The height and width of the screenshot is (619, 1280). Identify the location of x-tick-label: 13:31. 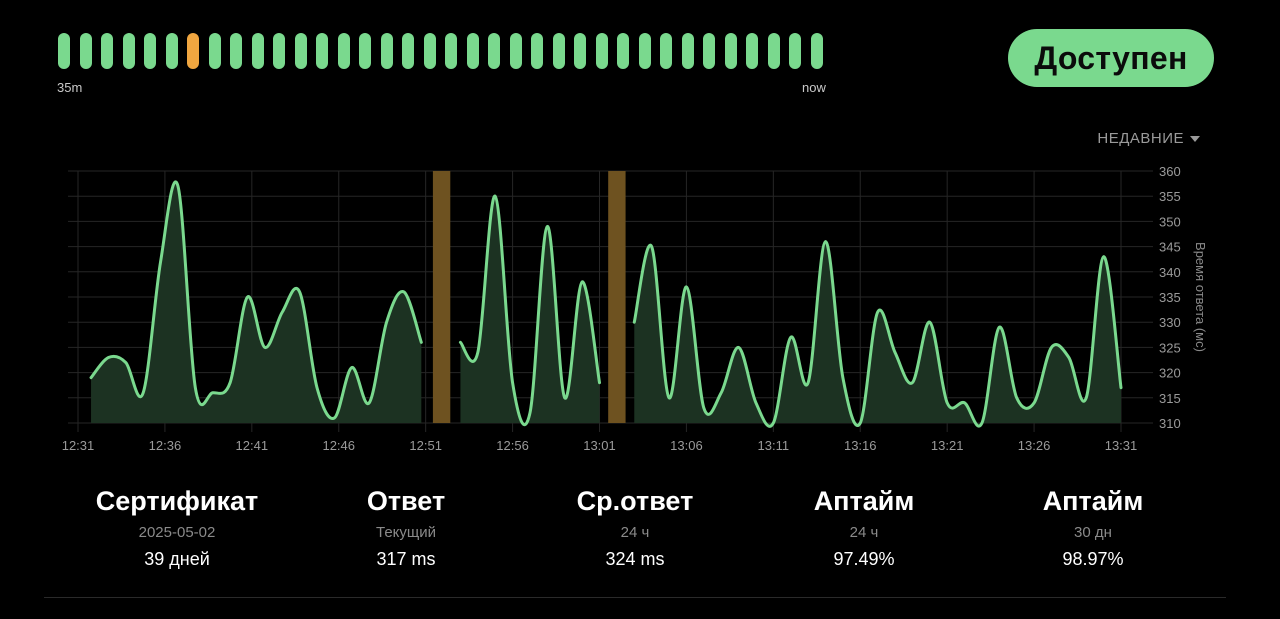
(1121, 445).